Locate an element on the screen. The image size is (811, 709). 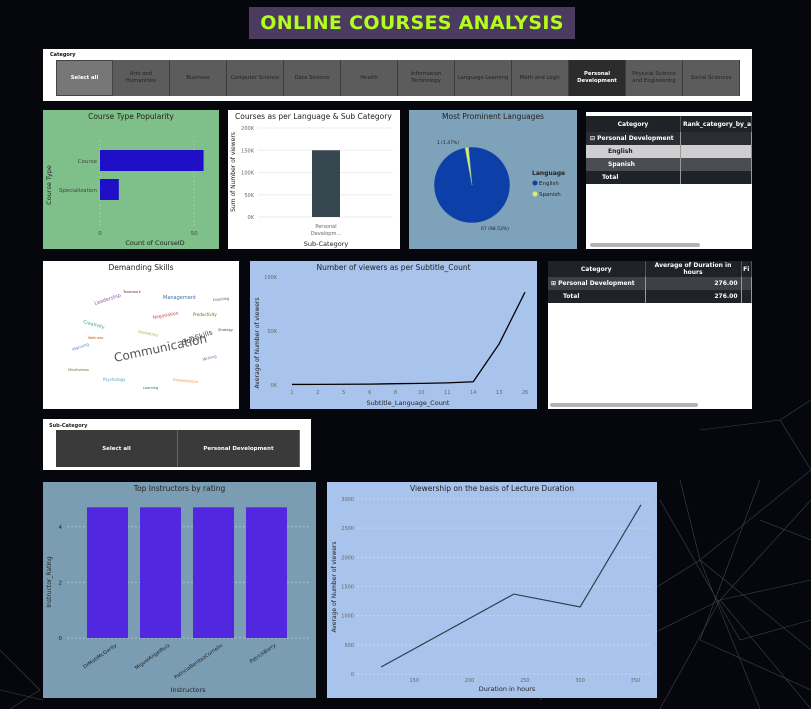
table-row: Spanish is located at coordinates (669, 164).